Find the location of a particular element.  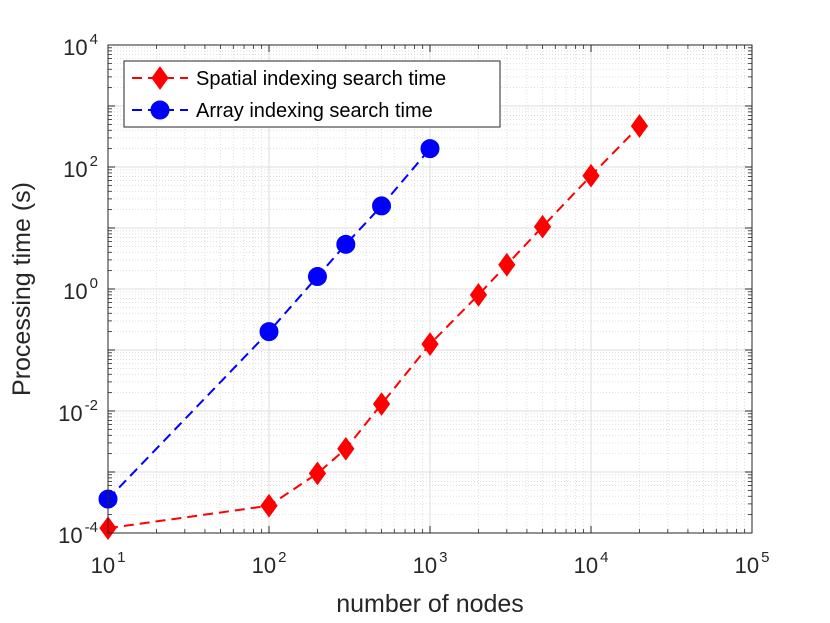

legend-entry: Spatial indexing search time is located at coordinates (289, 78).